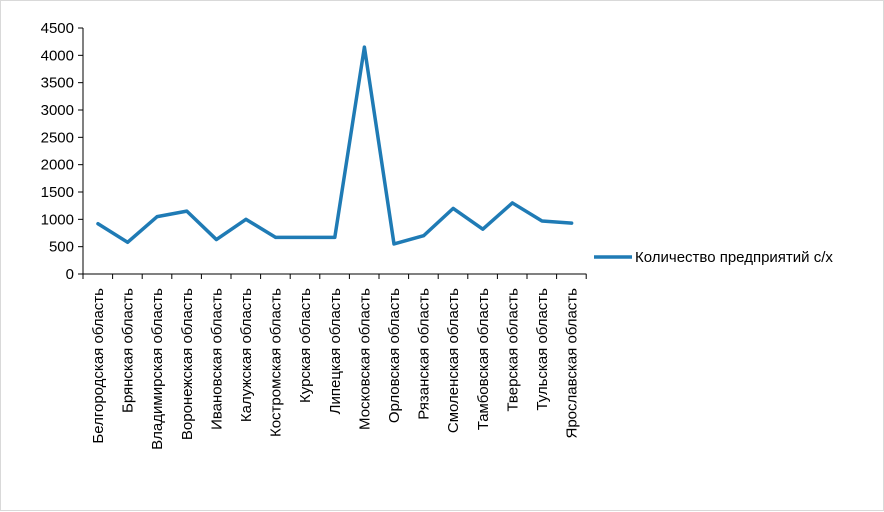 Image resolution: width=884 pixels, height=512 pixels. What do you see at coordinates (57, 28) in the screenshot?
I see `y-tick-label: 4500` at bounding box center [57, 28].